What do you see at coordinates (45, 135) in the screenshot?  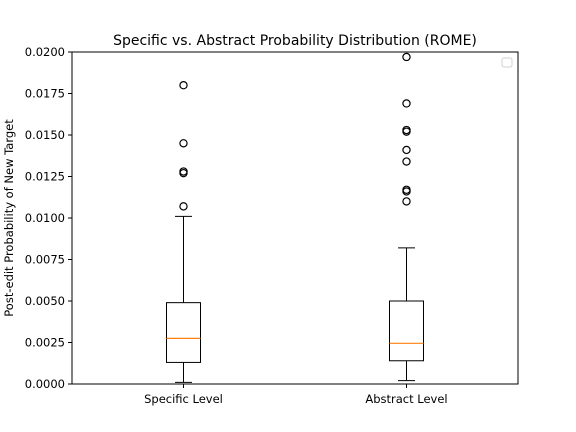 I see `y-tick-label: 0.0150` at bounding box center [45, 135].